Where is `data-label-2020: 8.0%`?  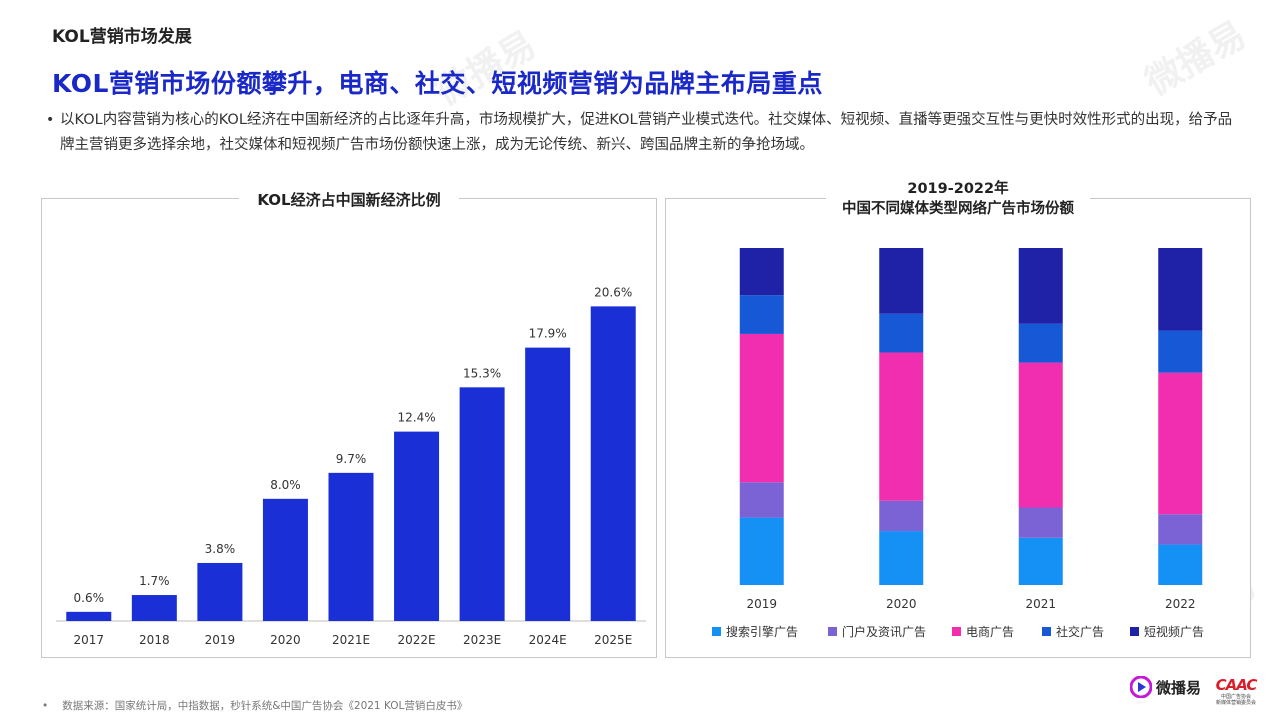 data-label-2020: 8.0% is located at coordinates (285, 485).